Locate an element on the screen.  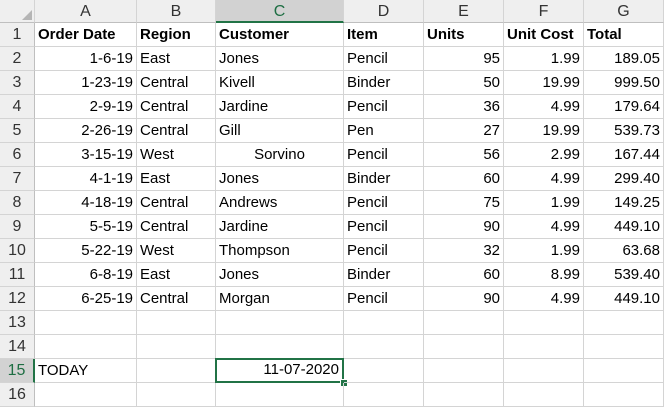
cell-b2: East is located at coordinates (176, 59).